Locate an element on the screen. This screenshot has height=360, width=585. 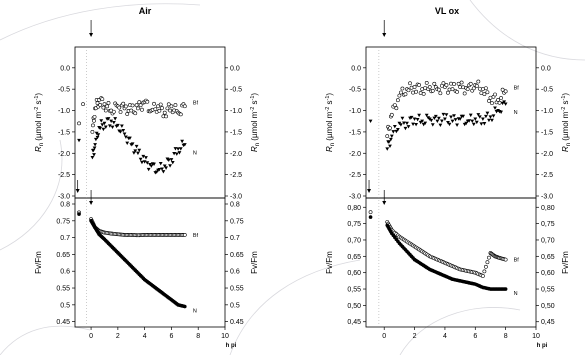
bottom-panel-frame is located at coordinates (451, 262).